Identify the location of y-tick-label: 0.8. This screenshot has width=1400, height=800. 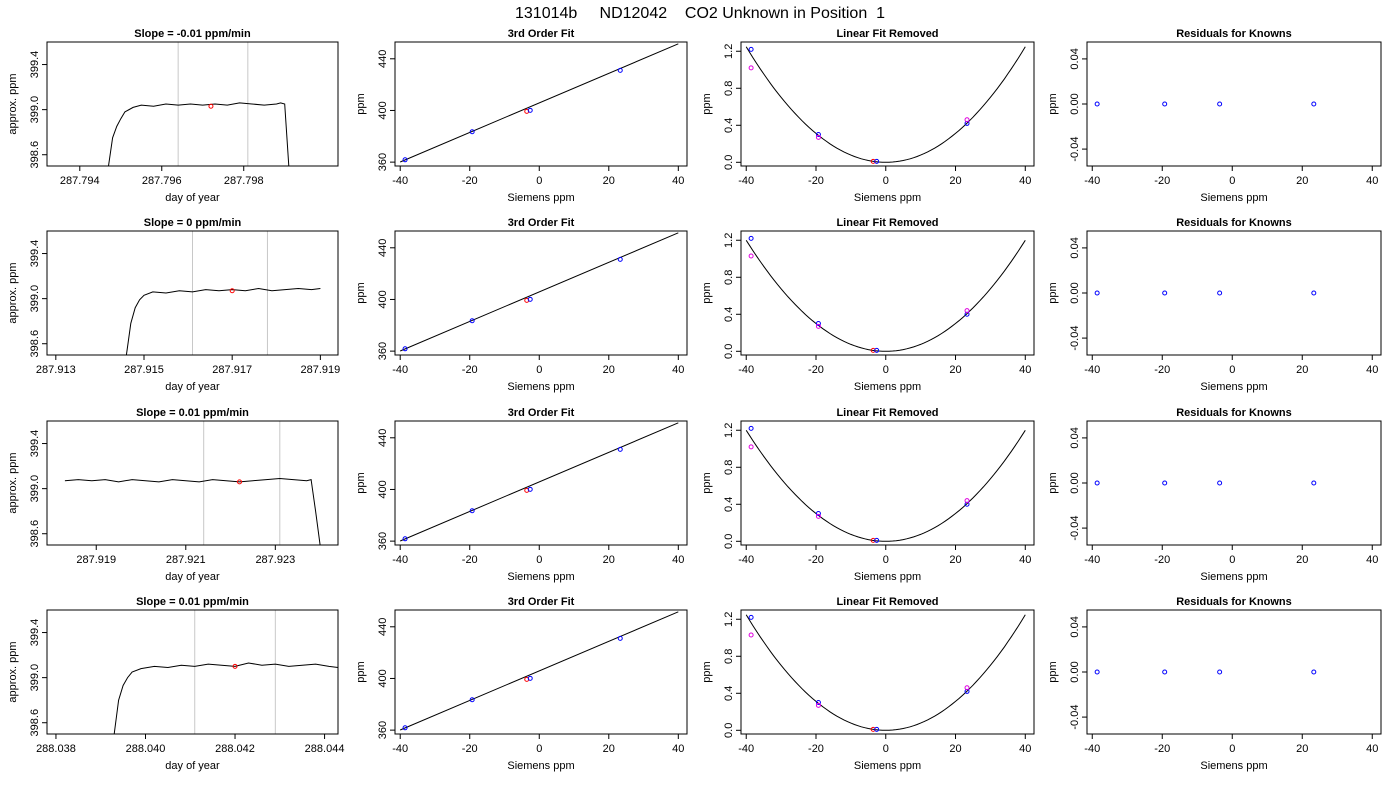
(729, 88).